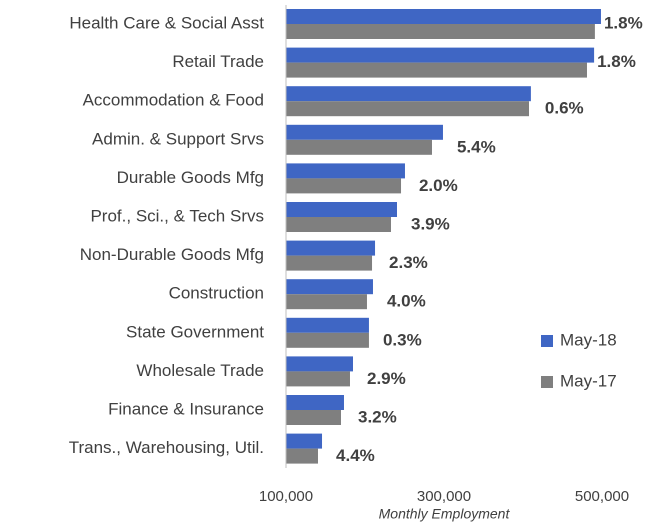  I want to click on legend-label: May-17, so click(588, 380).